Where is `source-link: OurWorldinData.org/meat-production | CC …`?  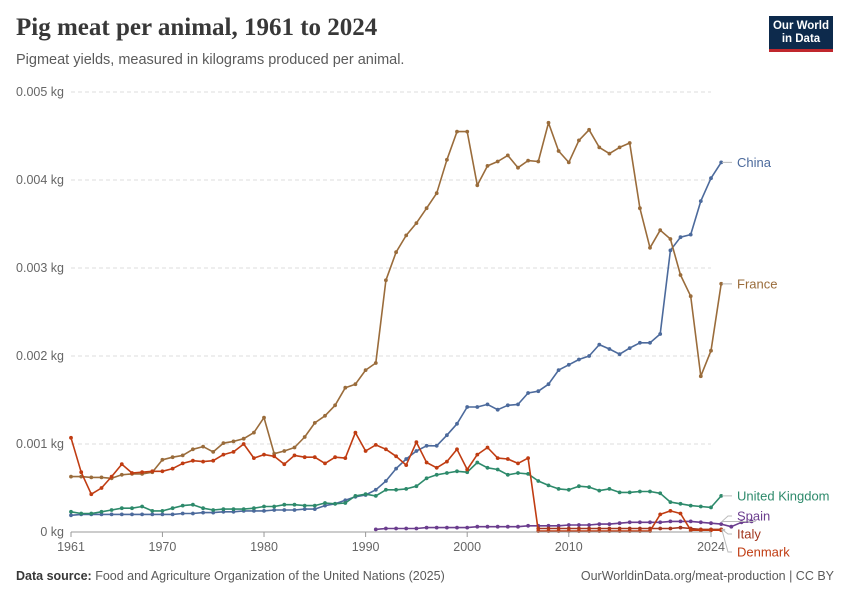
source-link: OurWorldinData.org/meat-production | CC … is located at coordinates (707, 576).